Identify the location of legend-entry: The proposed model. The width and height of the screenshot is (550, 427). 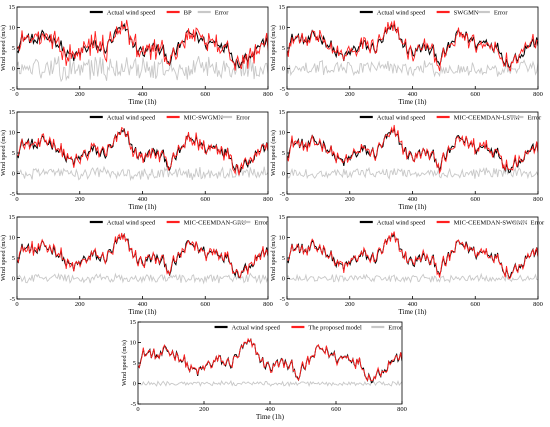
(335, 327).